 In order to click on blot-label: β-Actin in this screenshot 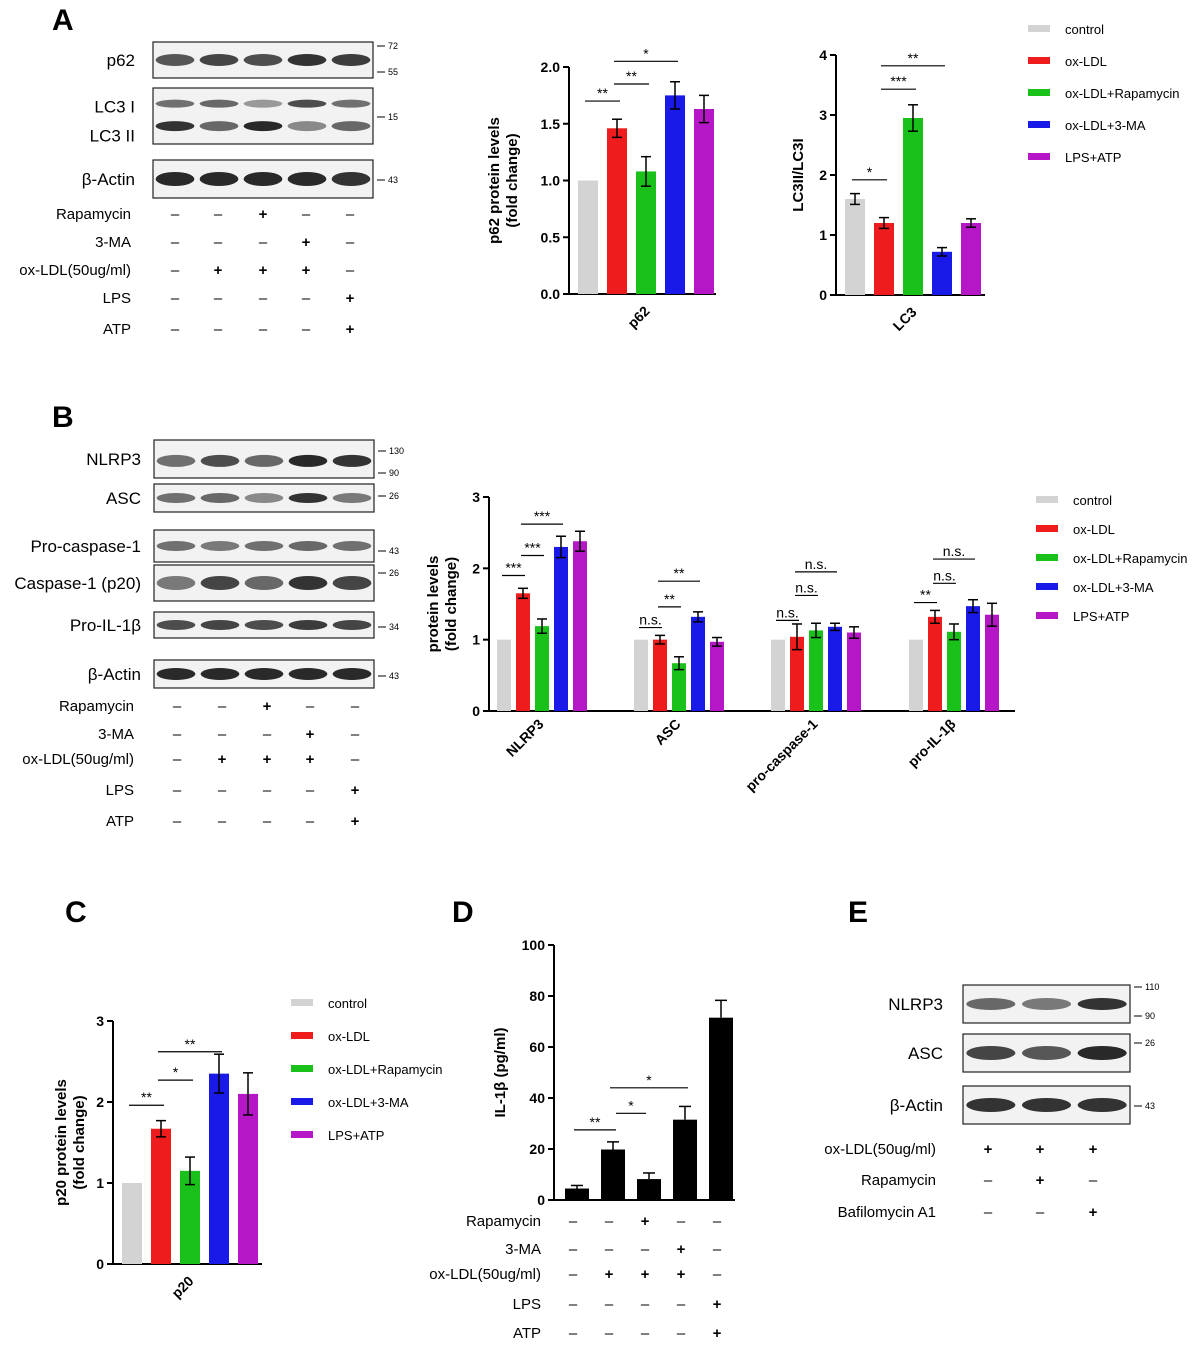, I will do `click(916, 1105)`.